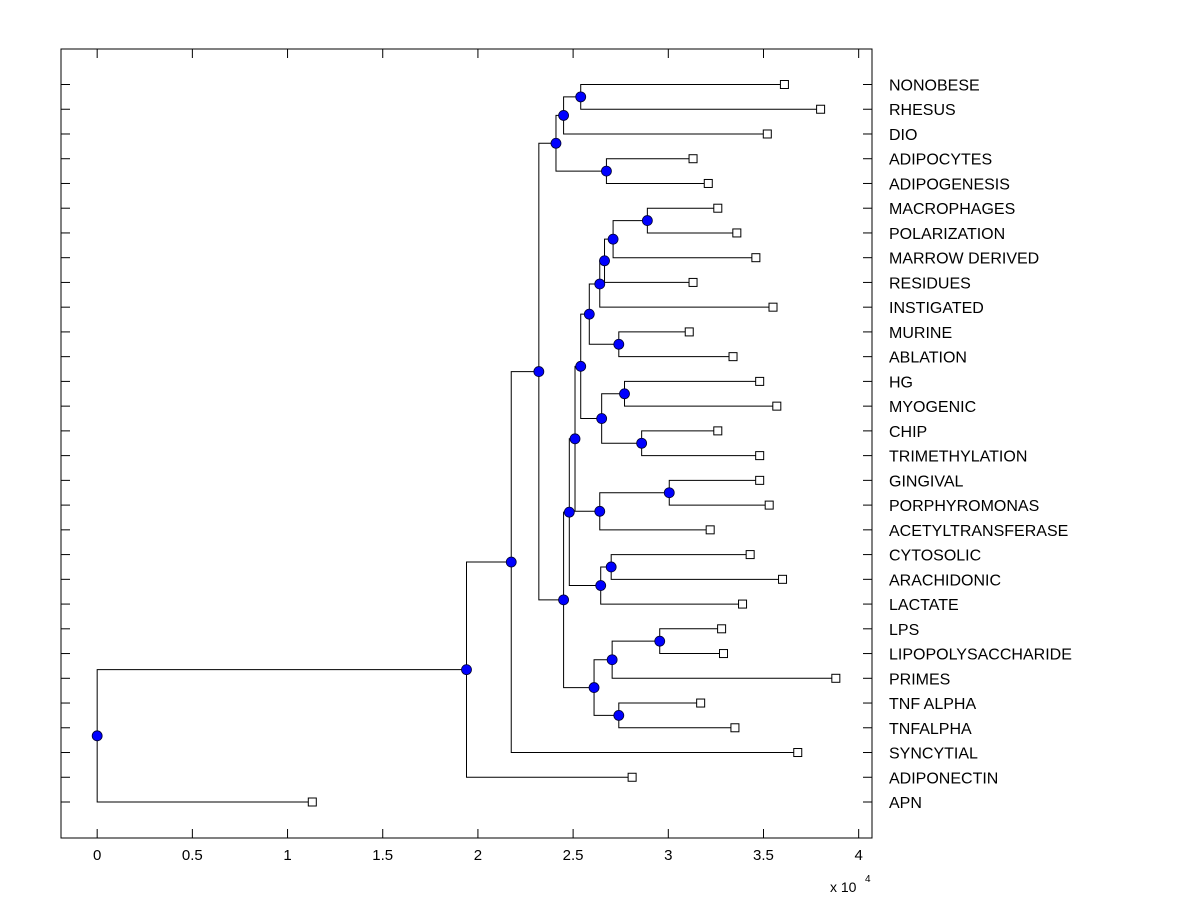 The image size is (1200, 900). Describe the element at coordinates (930, 729) in the screenshot. I see `leaf-label: TNFALPHA` at that location.